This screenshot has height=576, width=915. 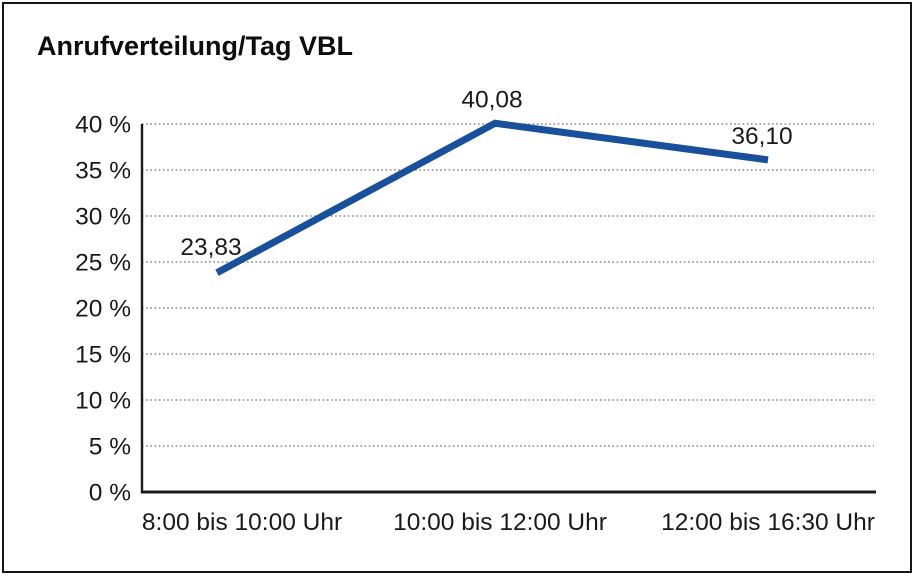 What do you see at coordinates (491, 99) in the screenshot?
I see `data-point-label: 40,08` at bounding box center [491, 99].